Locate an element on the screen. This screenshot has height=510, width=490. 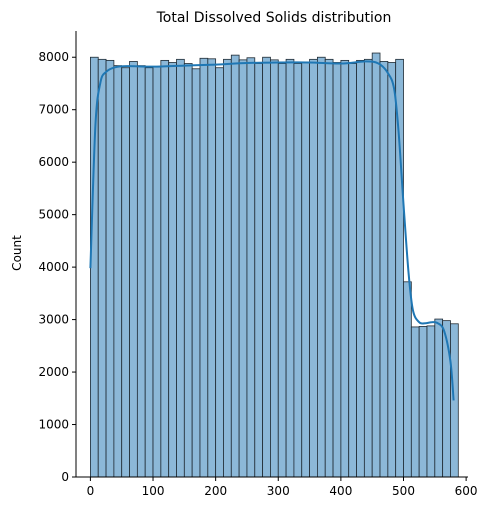
chart-title: Total Dissolved Solids distribution is located at coordinates (274, 18).